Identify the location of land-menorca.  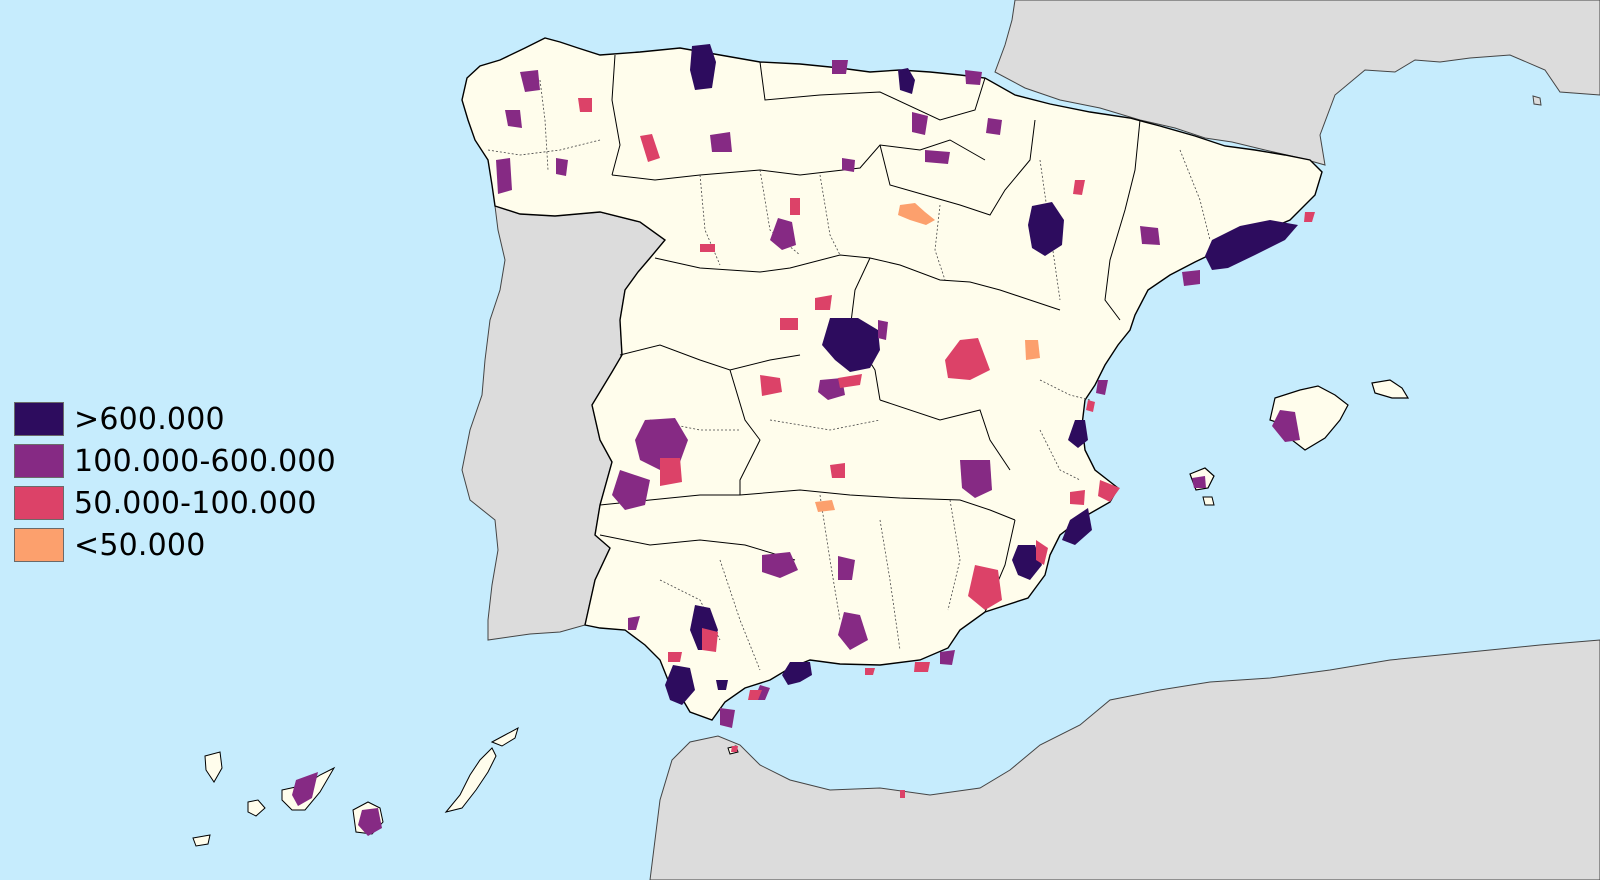
(1390, 389).